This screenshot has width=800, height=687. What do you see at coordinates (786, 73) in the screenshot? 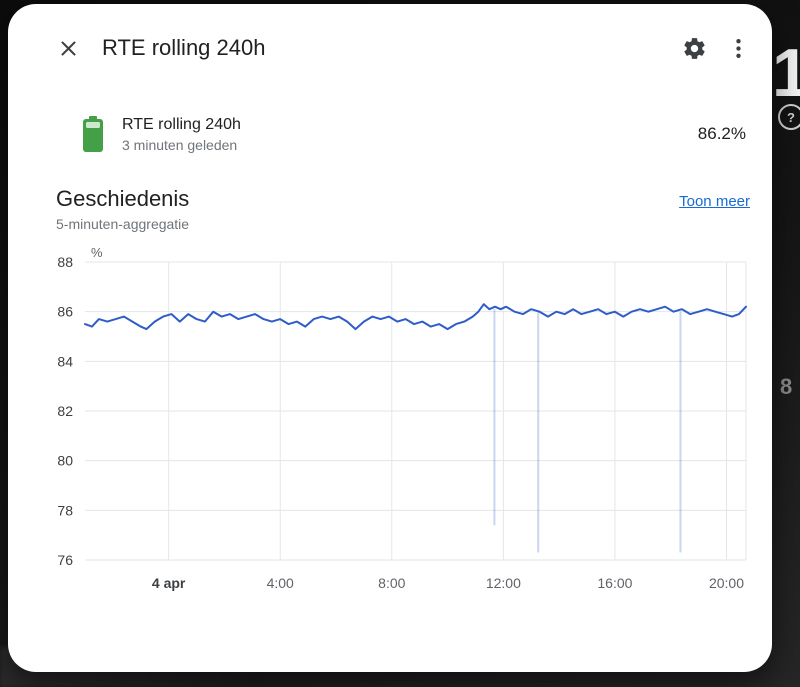
I see `background-number: 1` at bounding box center [786, 73].